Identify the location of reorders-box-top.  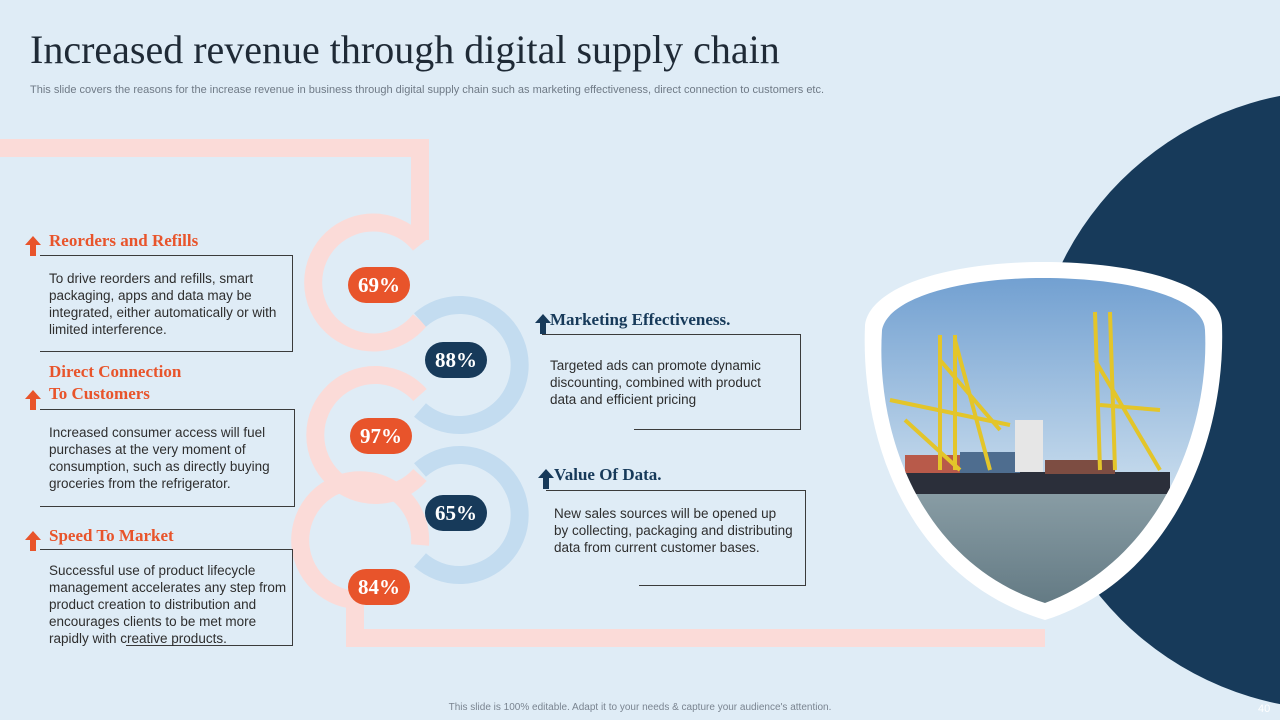
(166, 255).